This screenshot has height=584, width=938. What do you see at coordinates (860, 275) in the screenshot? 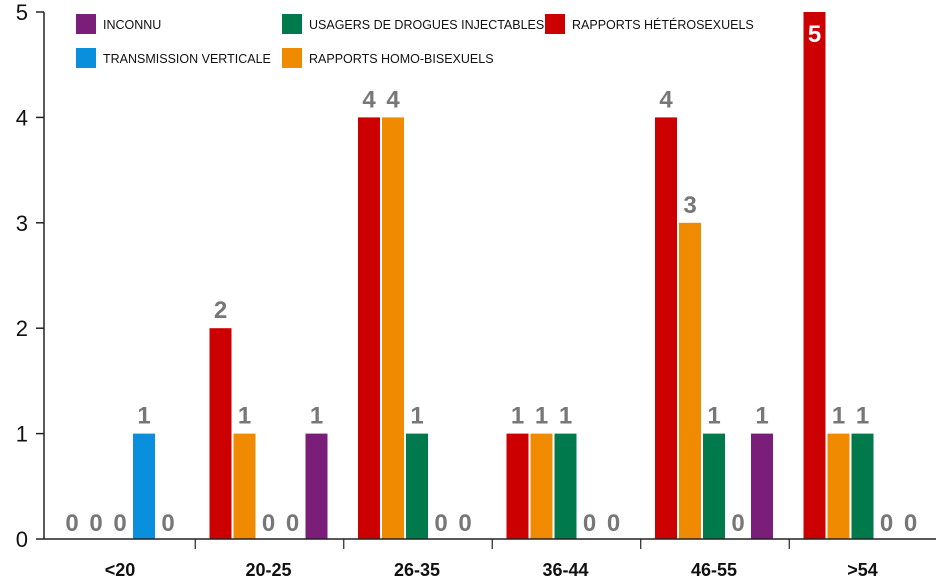
I see `bar-group-5: 5 1 1 0 0` at bounding box center [860, 275].